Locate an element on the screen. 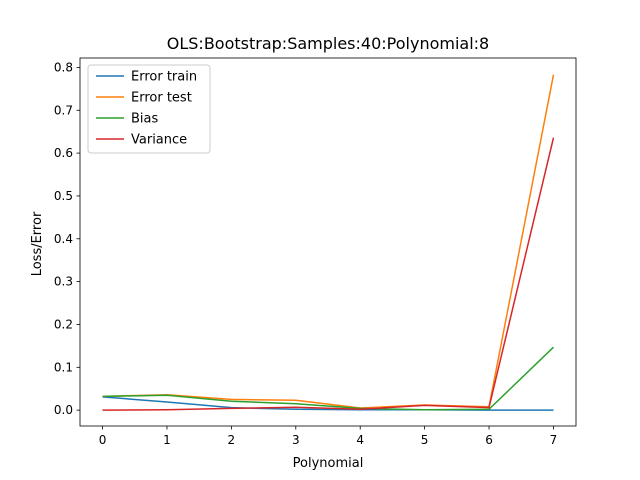 This screenshot has width=640, height=480. y-tick-label: 0.6 is located at coordinates (63, 153).